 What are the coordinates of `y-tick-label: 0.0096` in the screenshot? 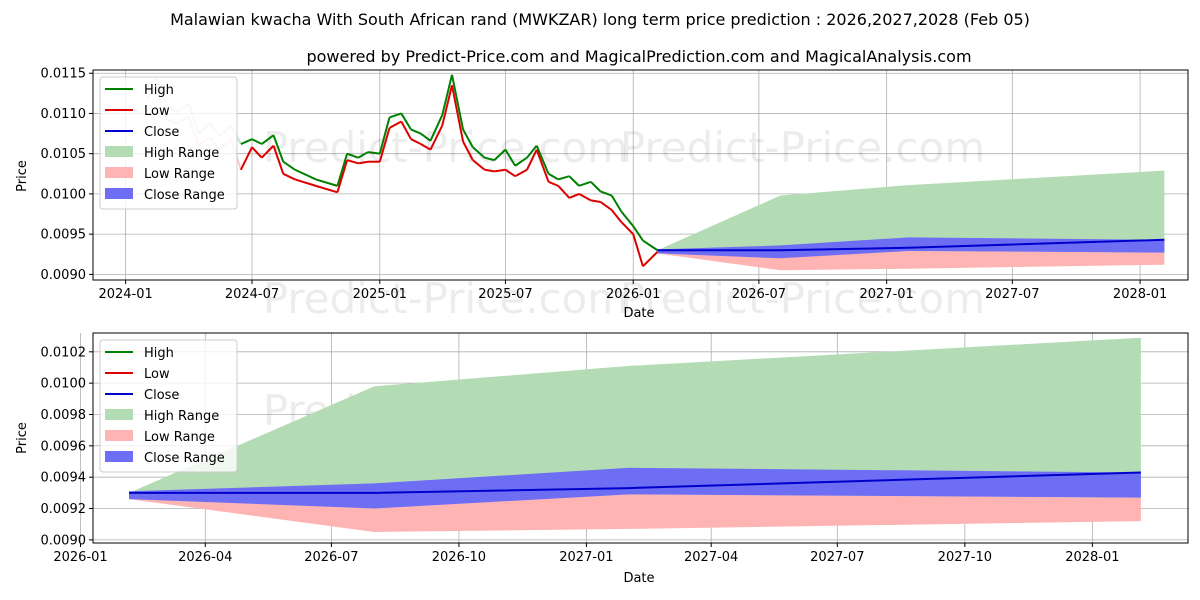 It's located at (64, 446).